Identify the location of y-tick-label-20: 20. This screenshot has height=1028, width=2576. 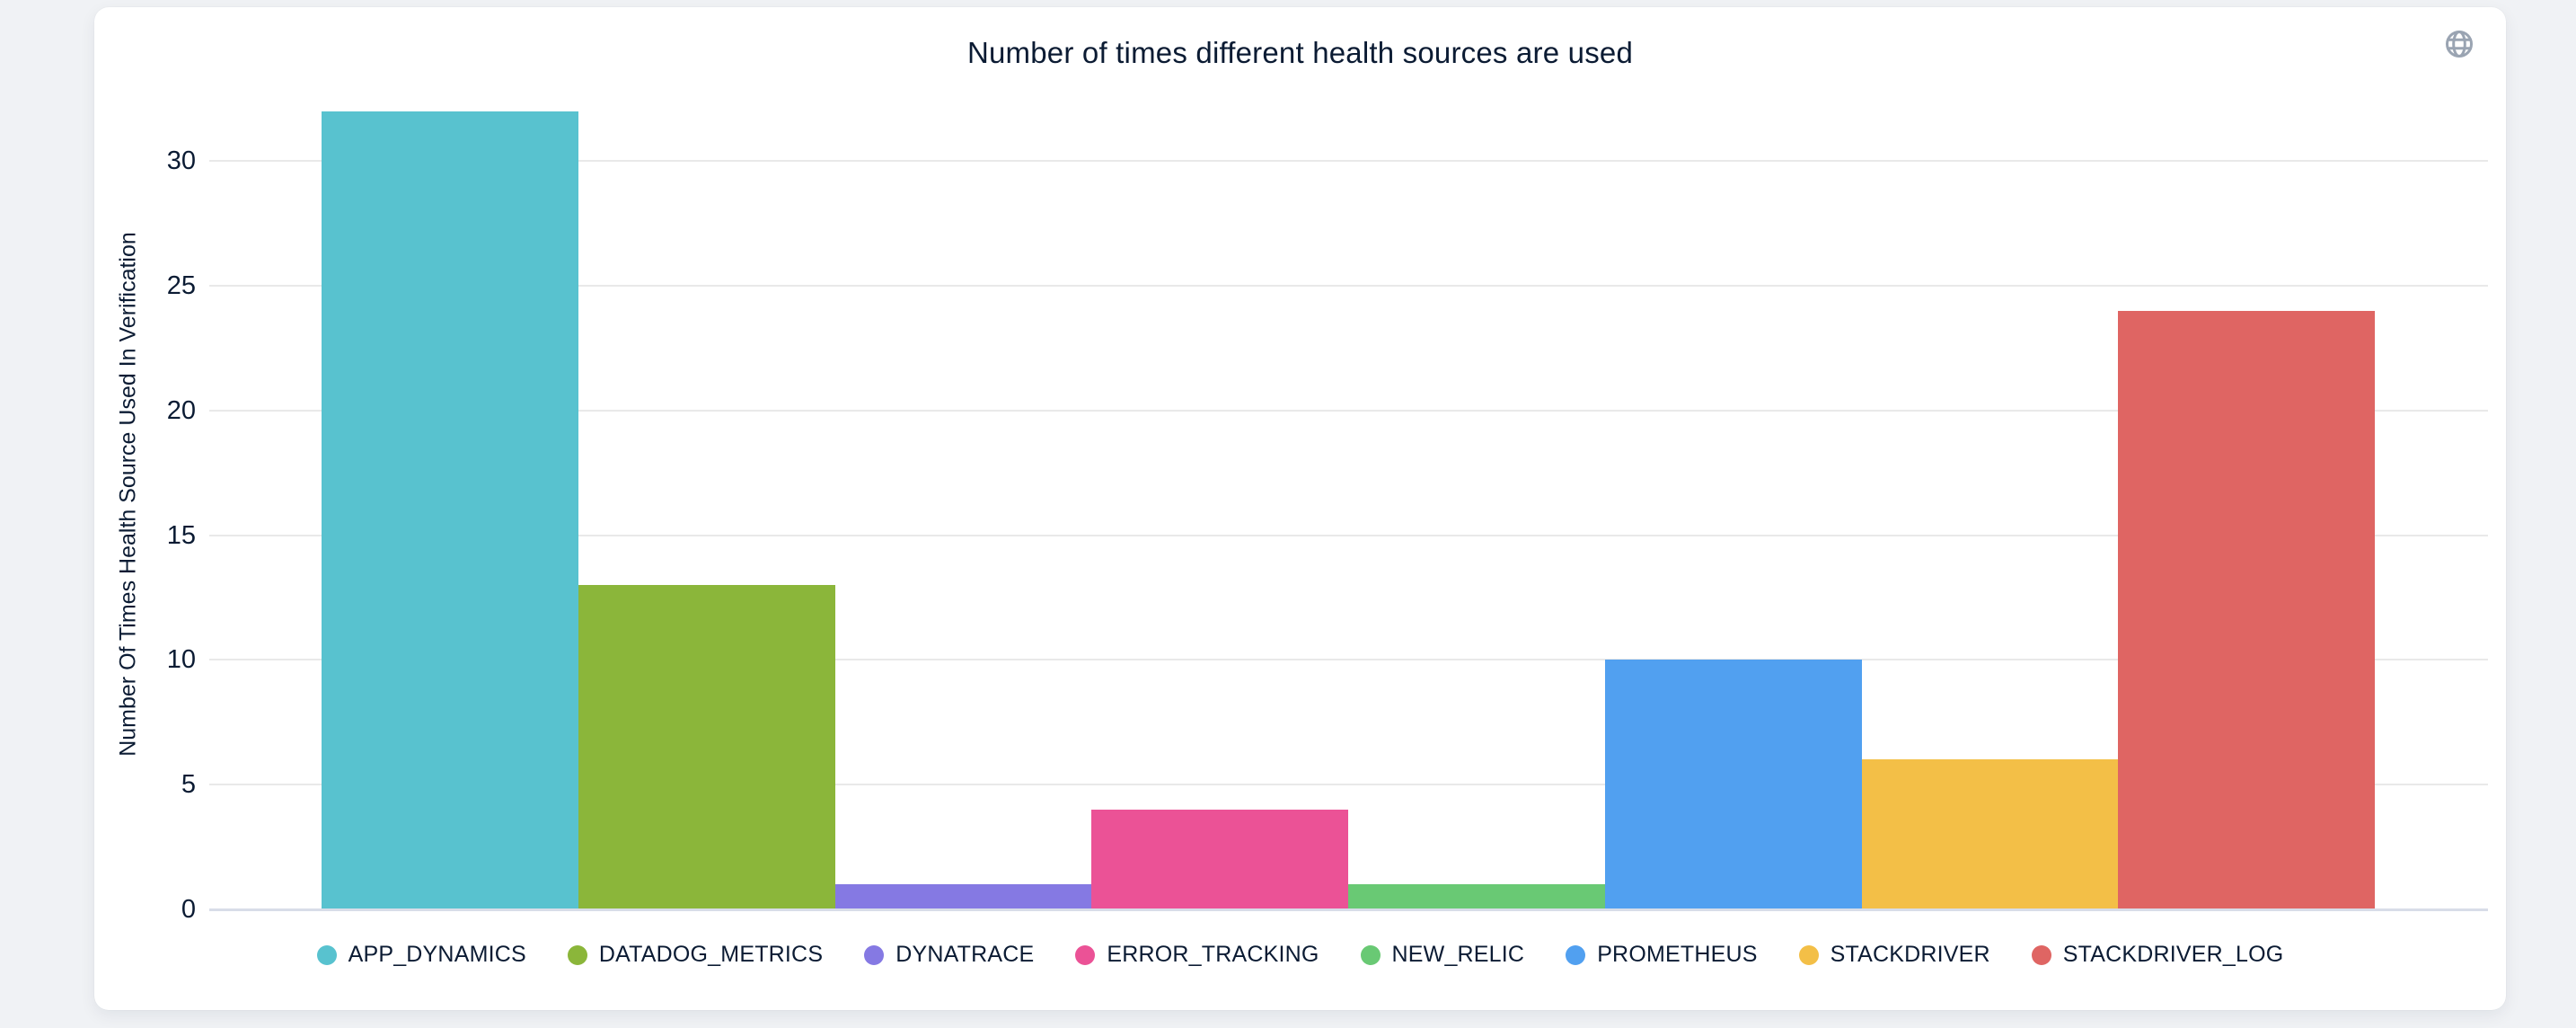
(181, 410).